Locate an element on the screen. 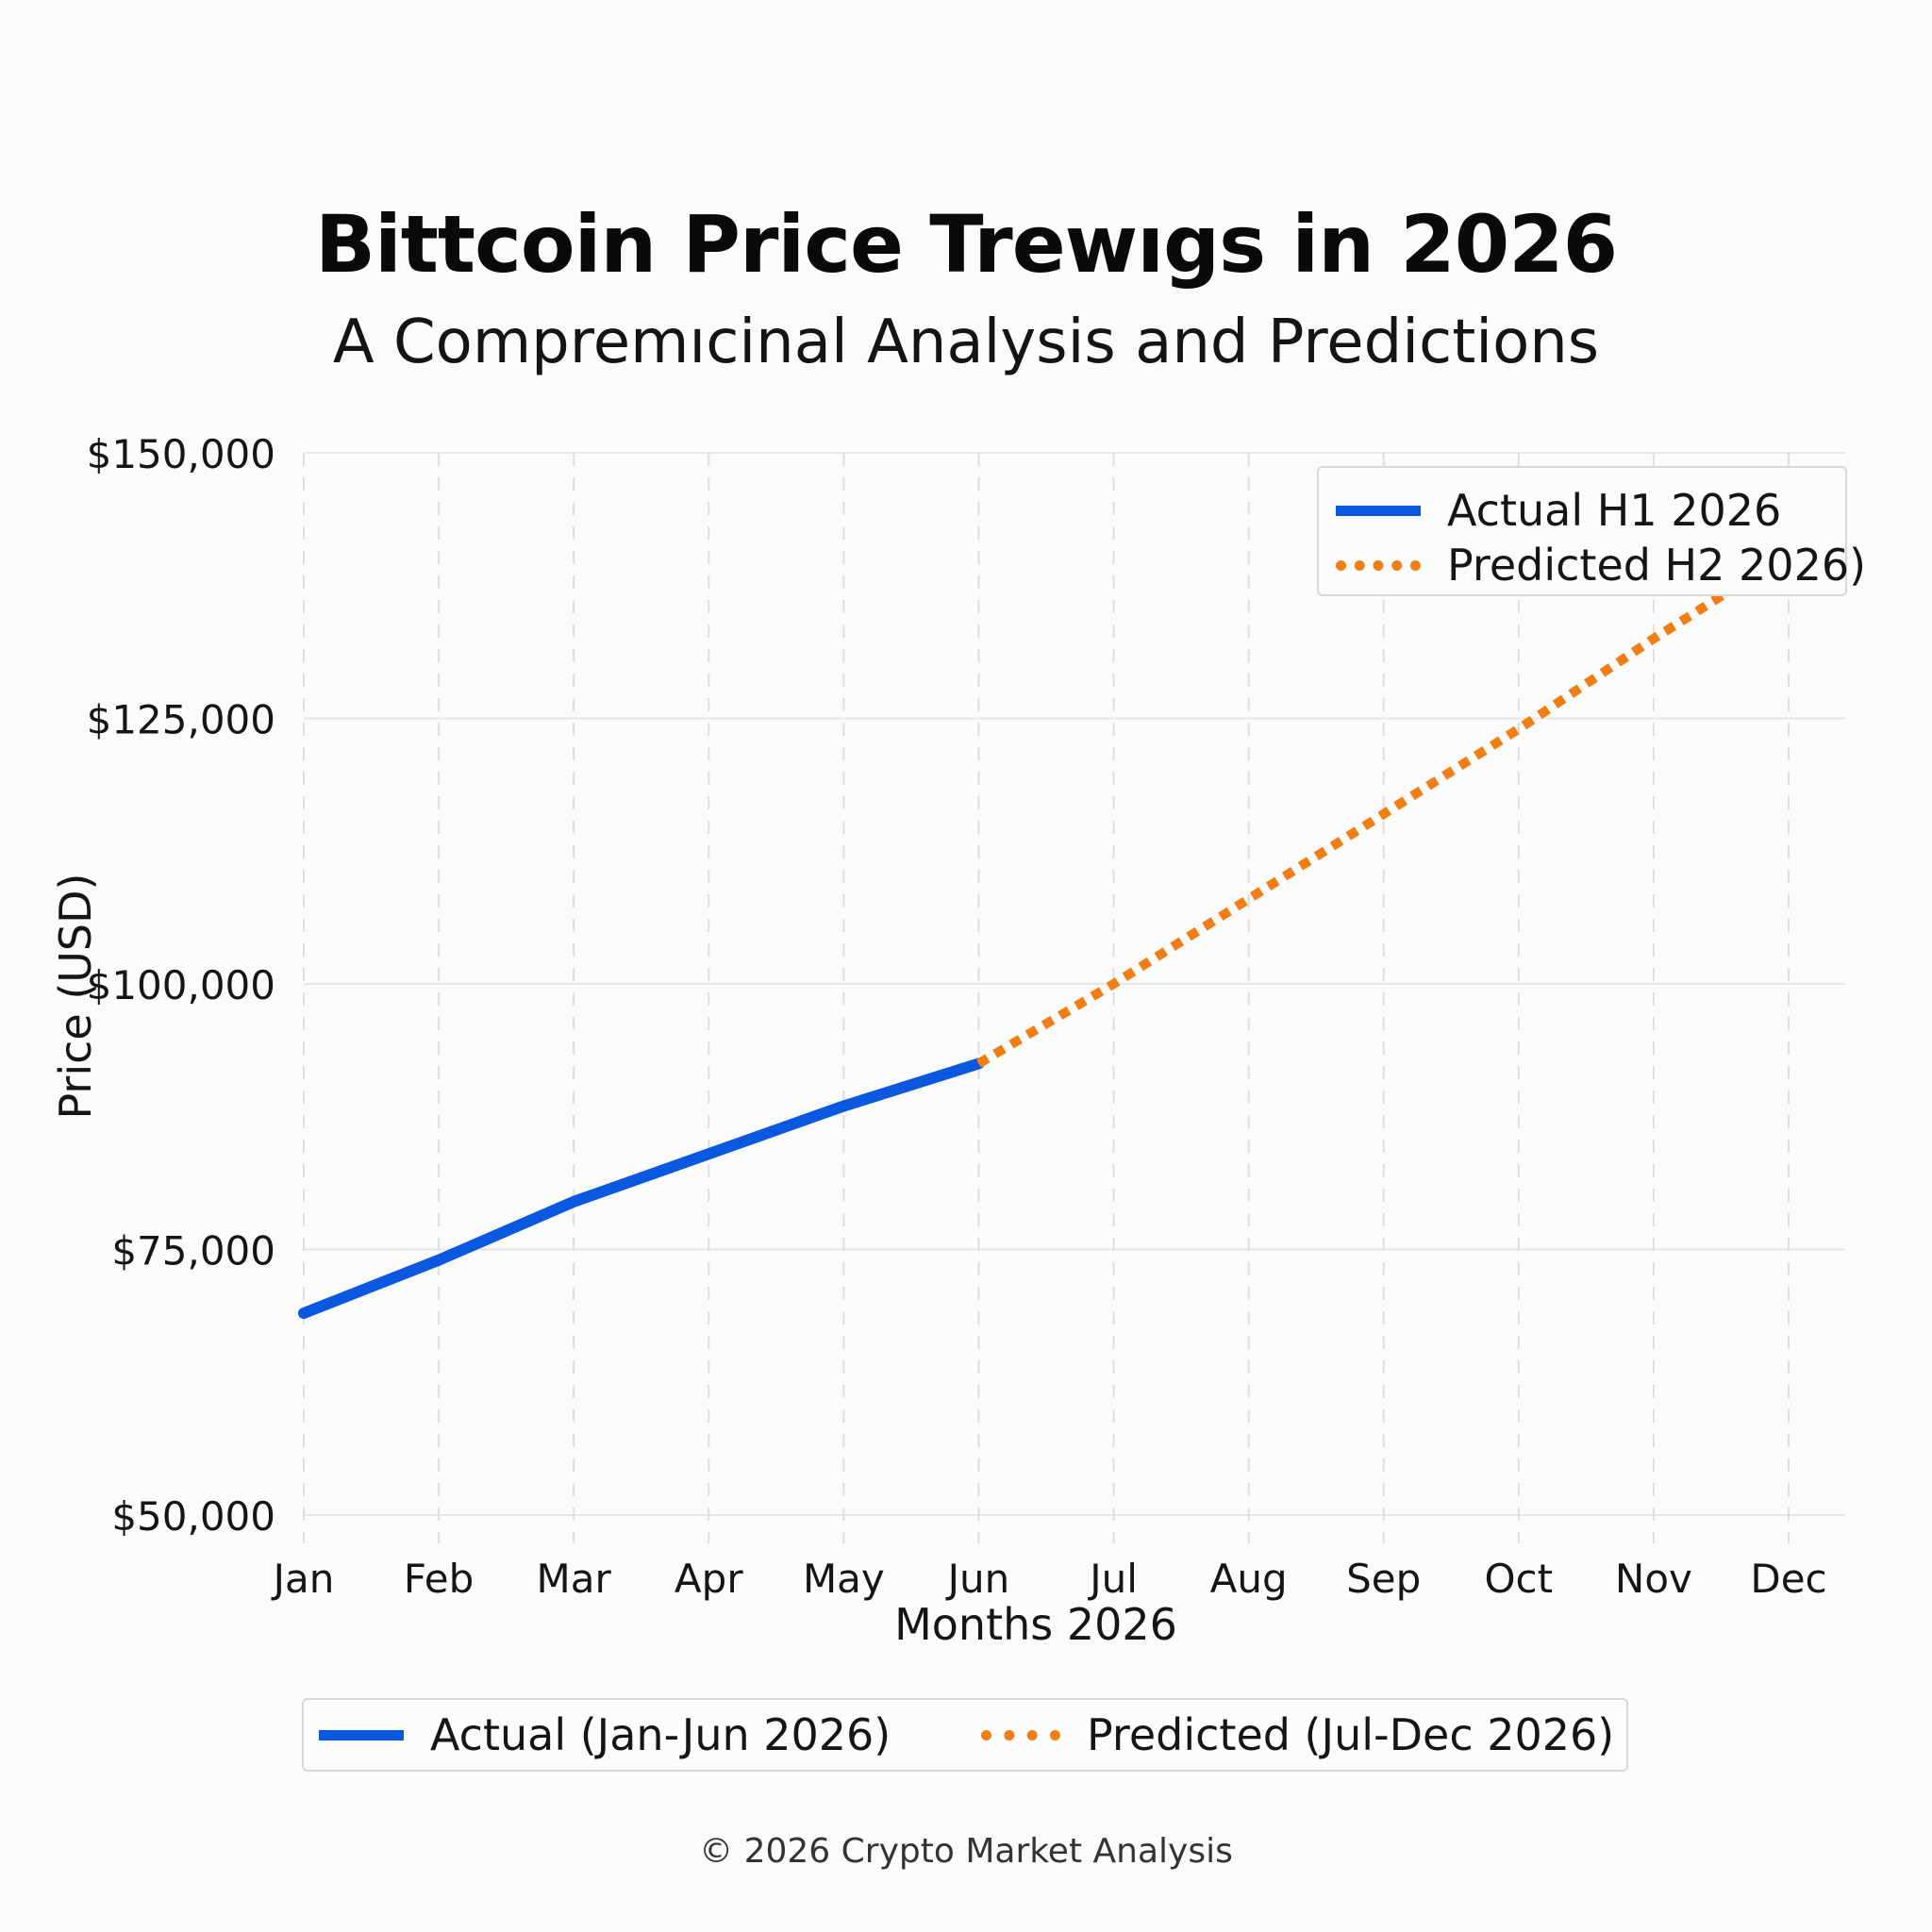 Image resolution: width=1932 pixels, height=1932 pixels. x-tick-label: Jun is located at coordinates (978, 1579).